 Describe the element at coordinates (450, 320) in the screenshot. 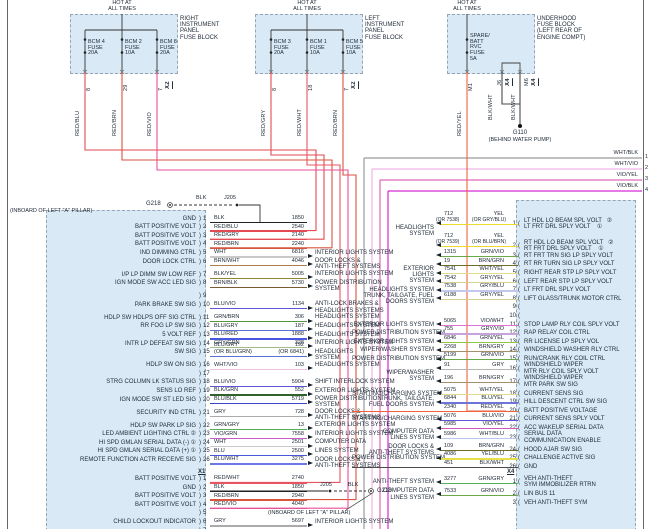

I see `circuit-number: 5065` at that location.